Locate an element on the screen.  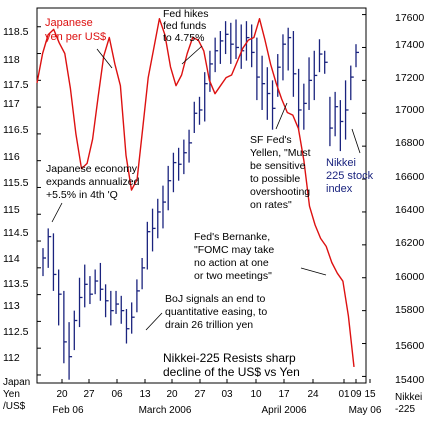
chart-caption: decline of the US$ vs Yen is located at coordinates (231, 372).